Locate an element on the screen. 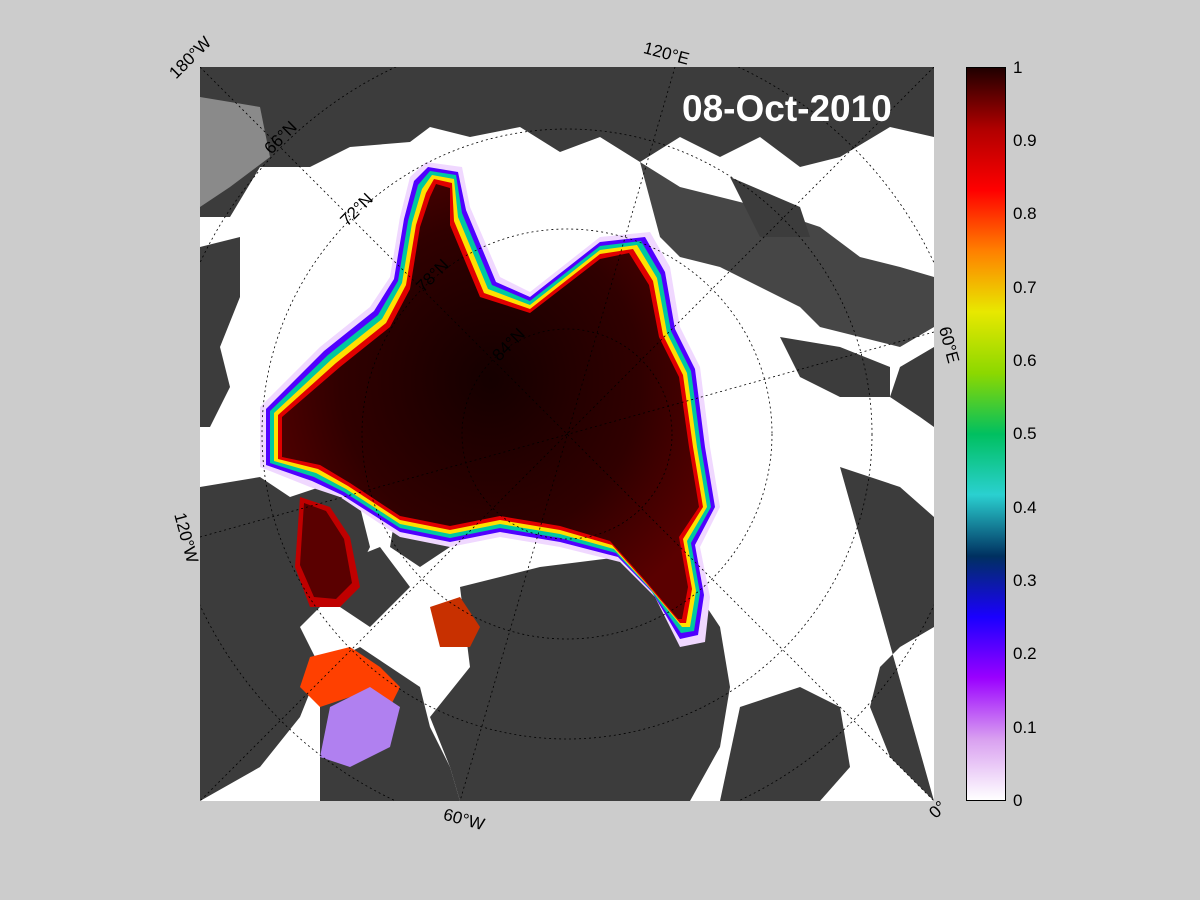  lon-label-60e: 60°E is located at coordinates (949, 345).